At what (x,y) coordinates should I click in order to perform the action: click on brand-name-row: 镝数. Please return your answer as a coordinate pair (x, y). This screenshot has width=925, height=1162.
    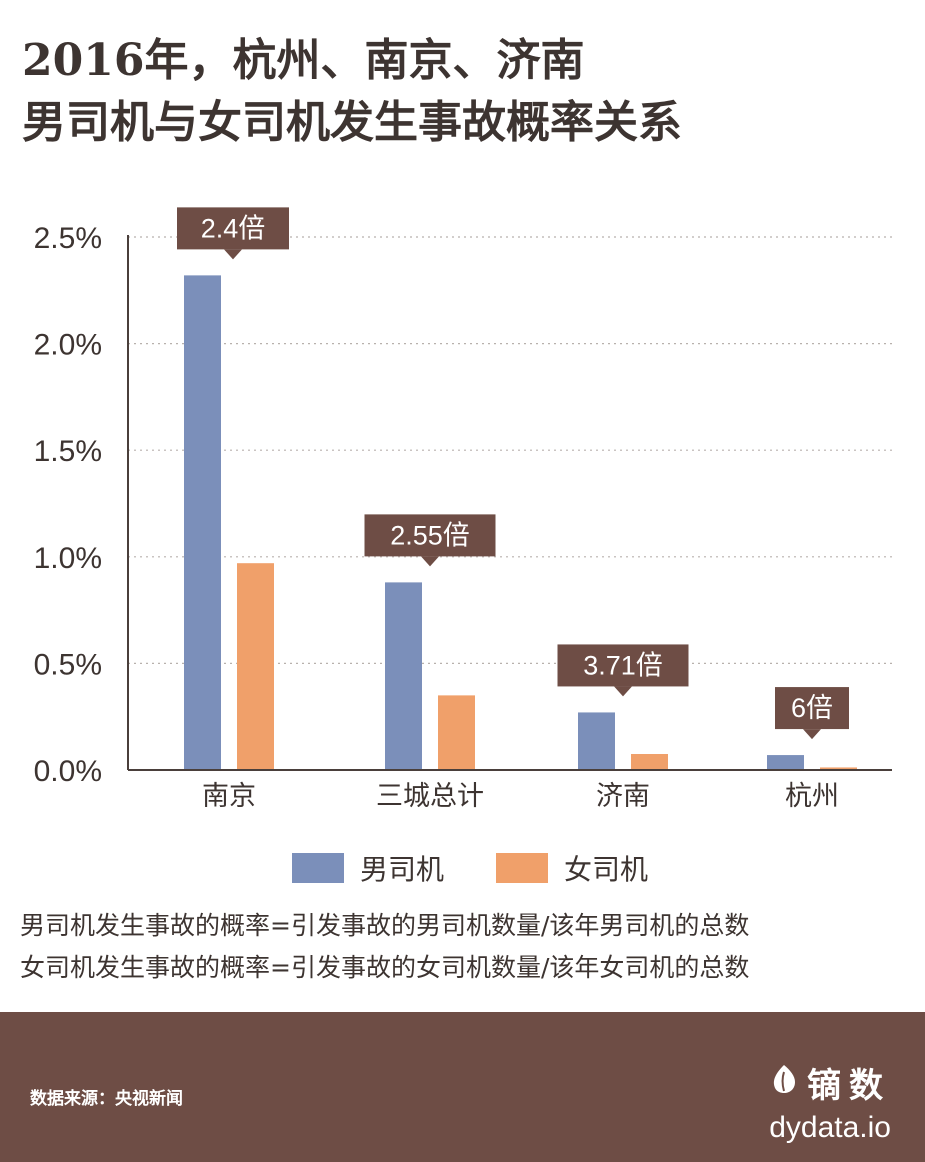
    Looking at the image, I should click on (830, 1082).